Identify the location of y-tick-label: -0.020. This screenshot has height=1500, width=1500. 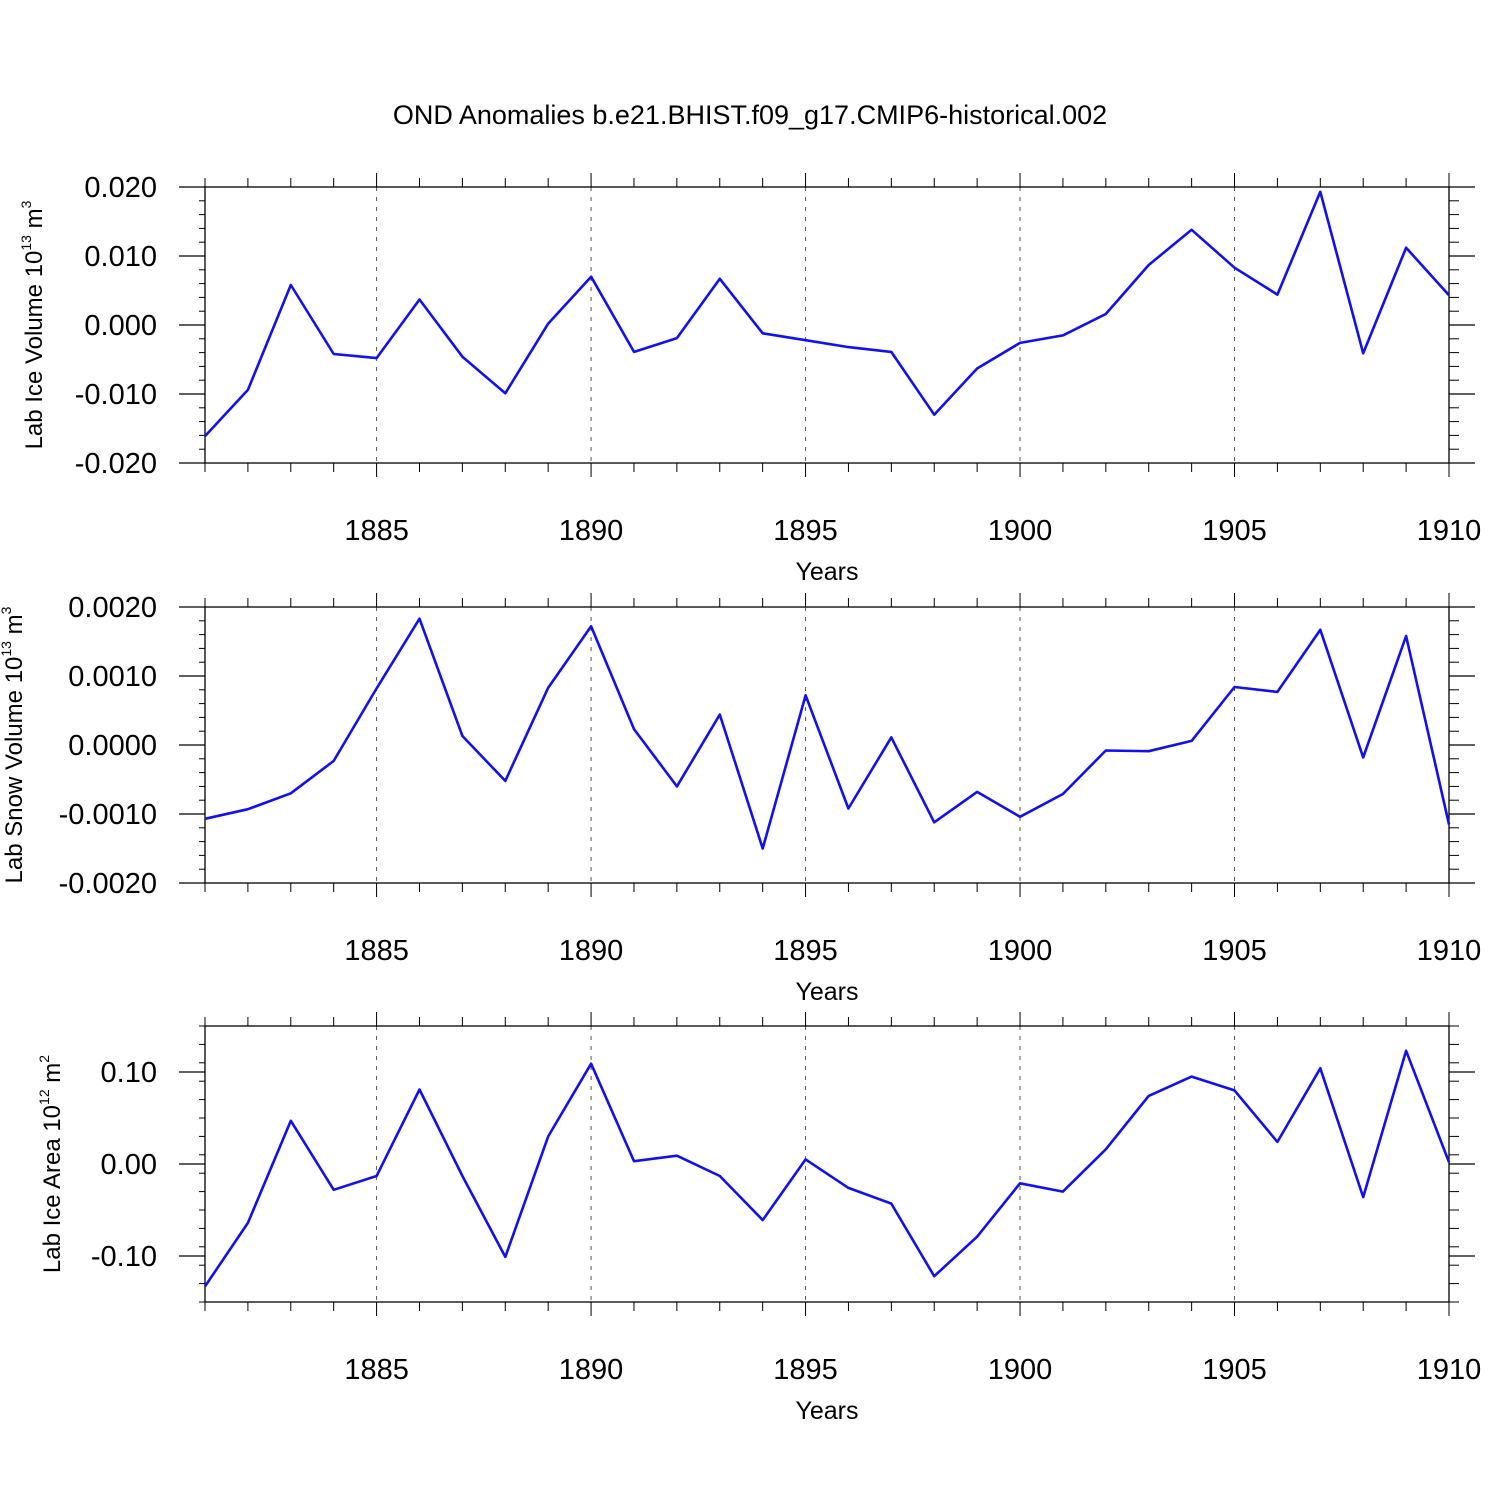
(116, 464).